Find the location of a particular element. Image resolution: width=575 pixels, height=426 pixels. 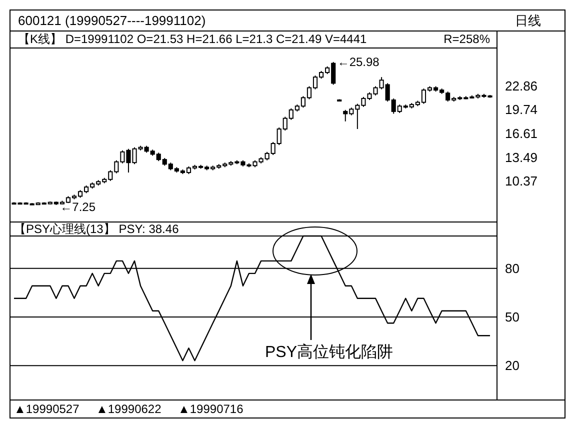

text: ▲19990622 is located at coordinates (129, 409).